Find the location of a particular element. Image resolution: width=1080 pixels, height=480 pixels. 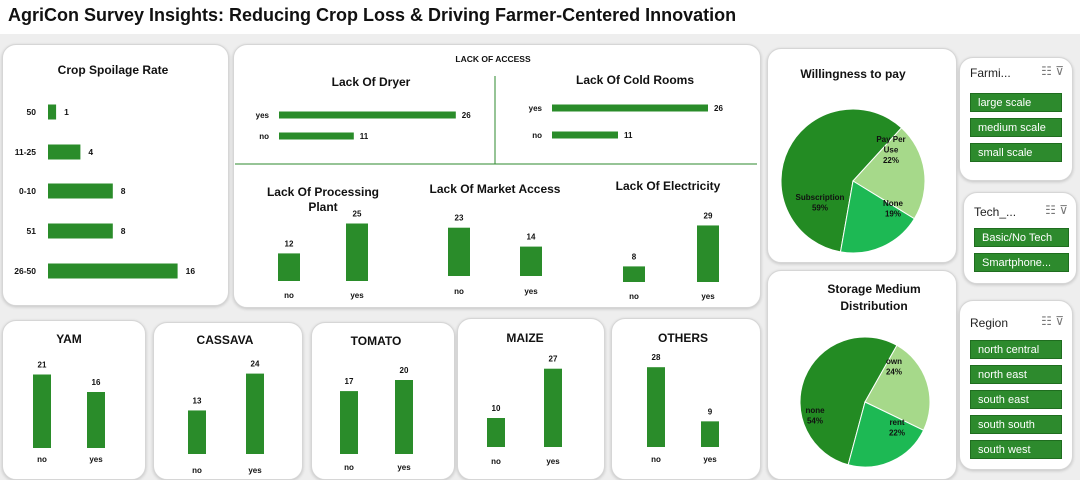

card-cassava is located at coordinates (228, 401).